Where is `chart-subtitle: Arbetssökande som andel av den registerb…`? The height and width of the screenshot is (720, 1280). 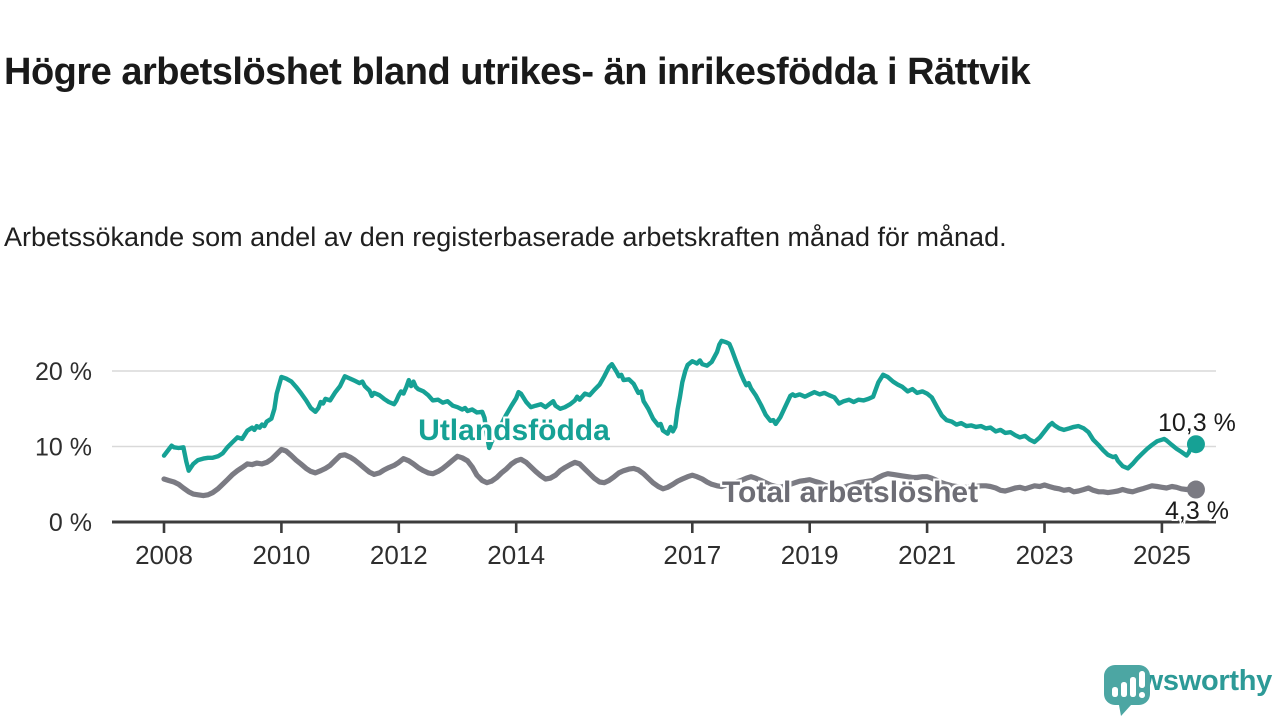
chart-subtitle: Arbetssökande som andel av den registerb… is located at coordinates (505, 237).